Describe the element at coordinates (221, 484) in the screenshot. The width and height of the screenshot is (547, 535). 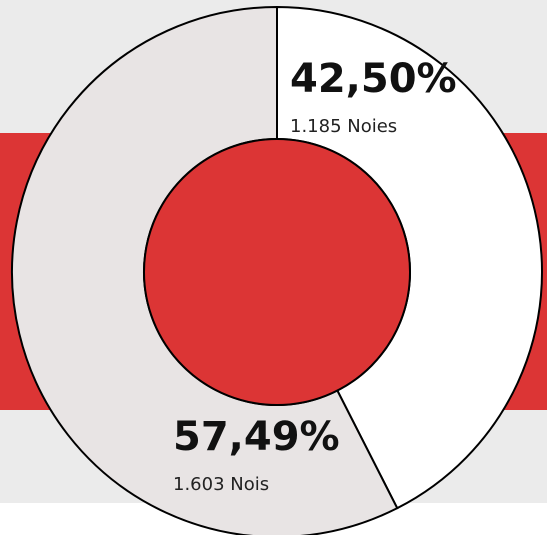
I see `category-label: 1.603 Nois` at that location.